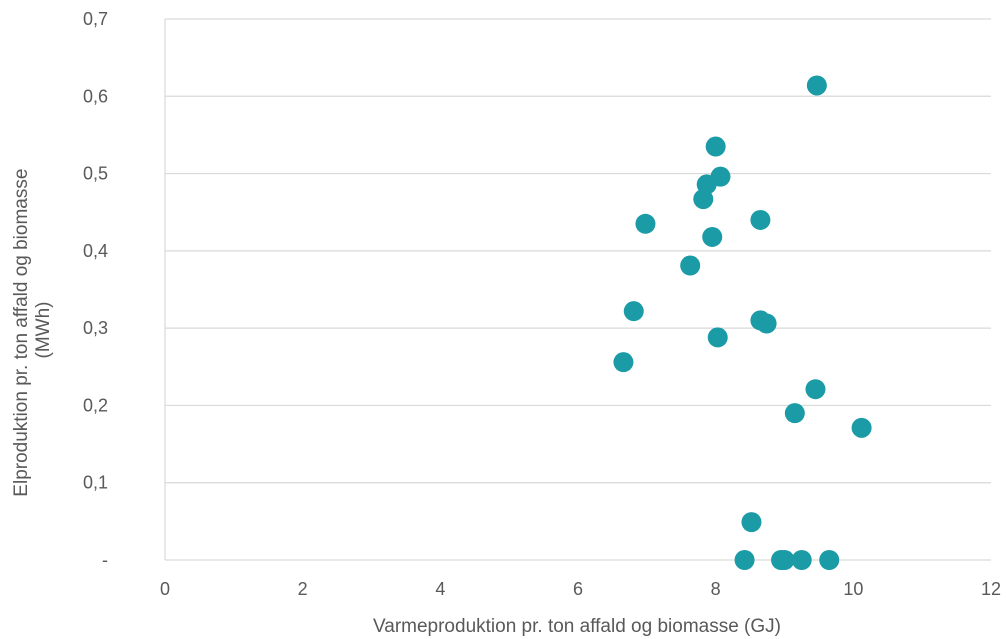 Image resolution: width=1006 pixels, height=639 pixels. I want to click on x-tick-label: 10, so click(853, 589).